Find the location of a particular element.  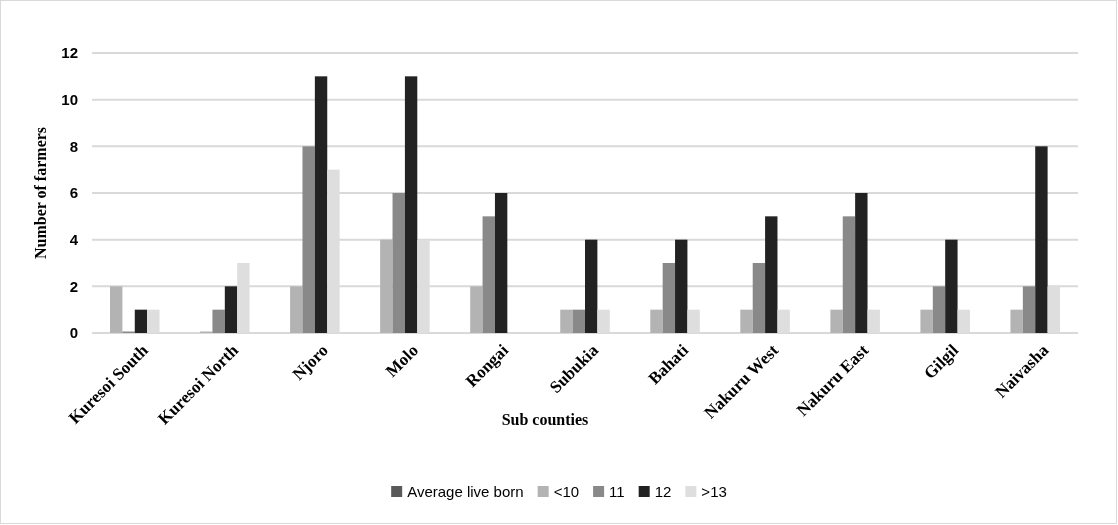

legend-label: Average live born is located at coordinates (465, 491).